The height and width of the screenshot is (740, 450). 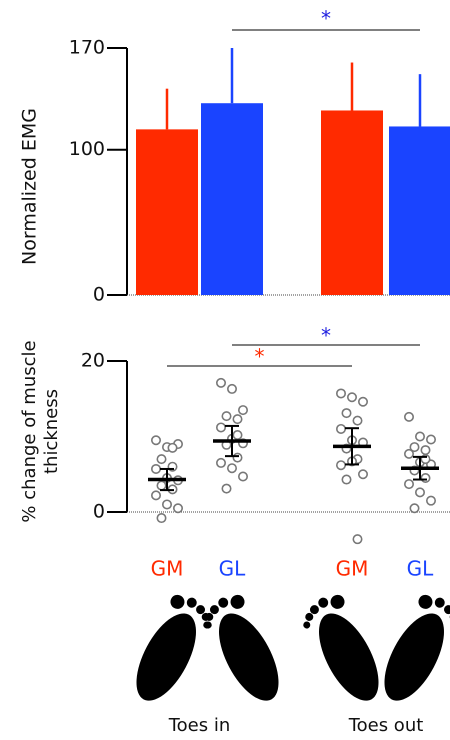 What do you see at coordinates (30, 186) in the screenshot?
I see `y-axis-label: Normalized EMG` at bounding box center [30, 186].